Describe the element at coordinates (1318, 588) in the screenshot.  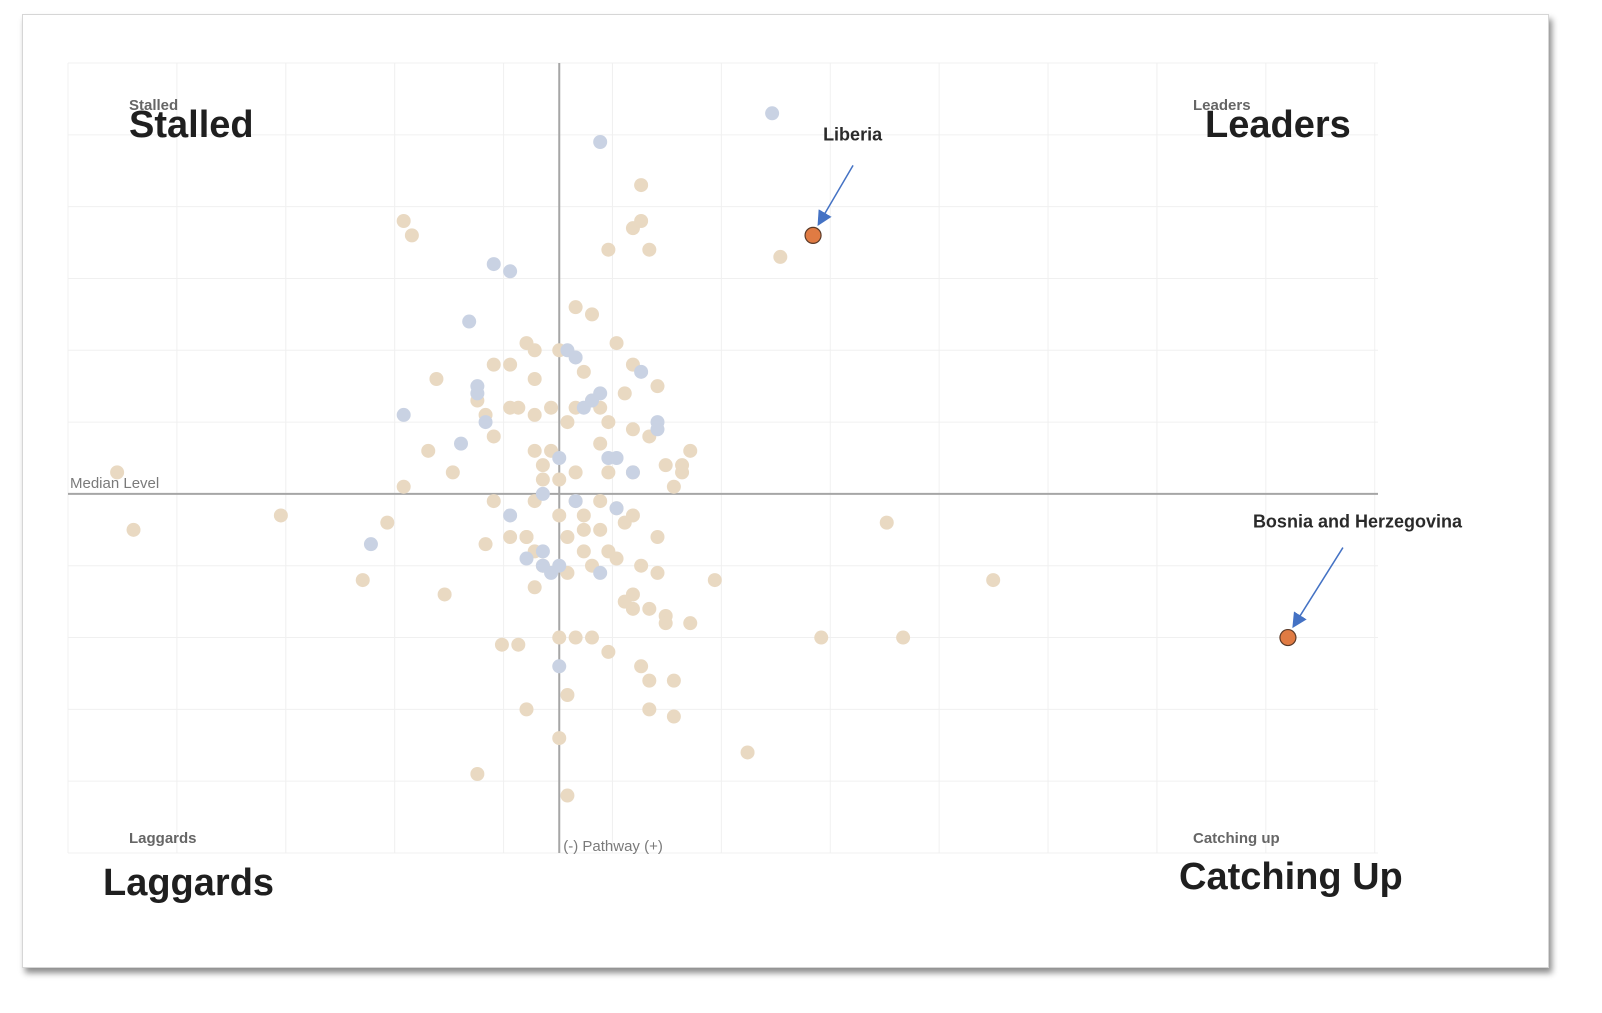
I see `annotation-arrow` at that location.